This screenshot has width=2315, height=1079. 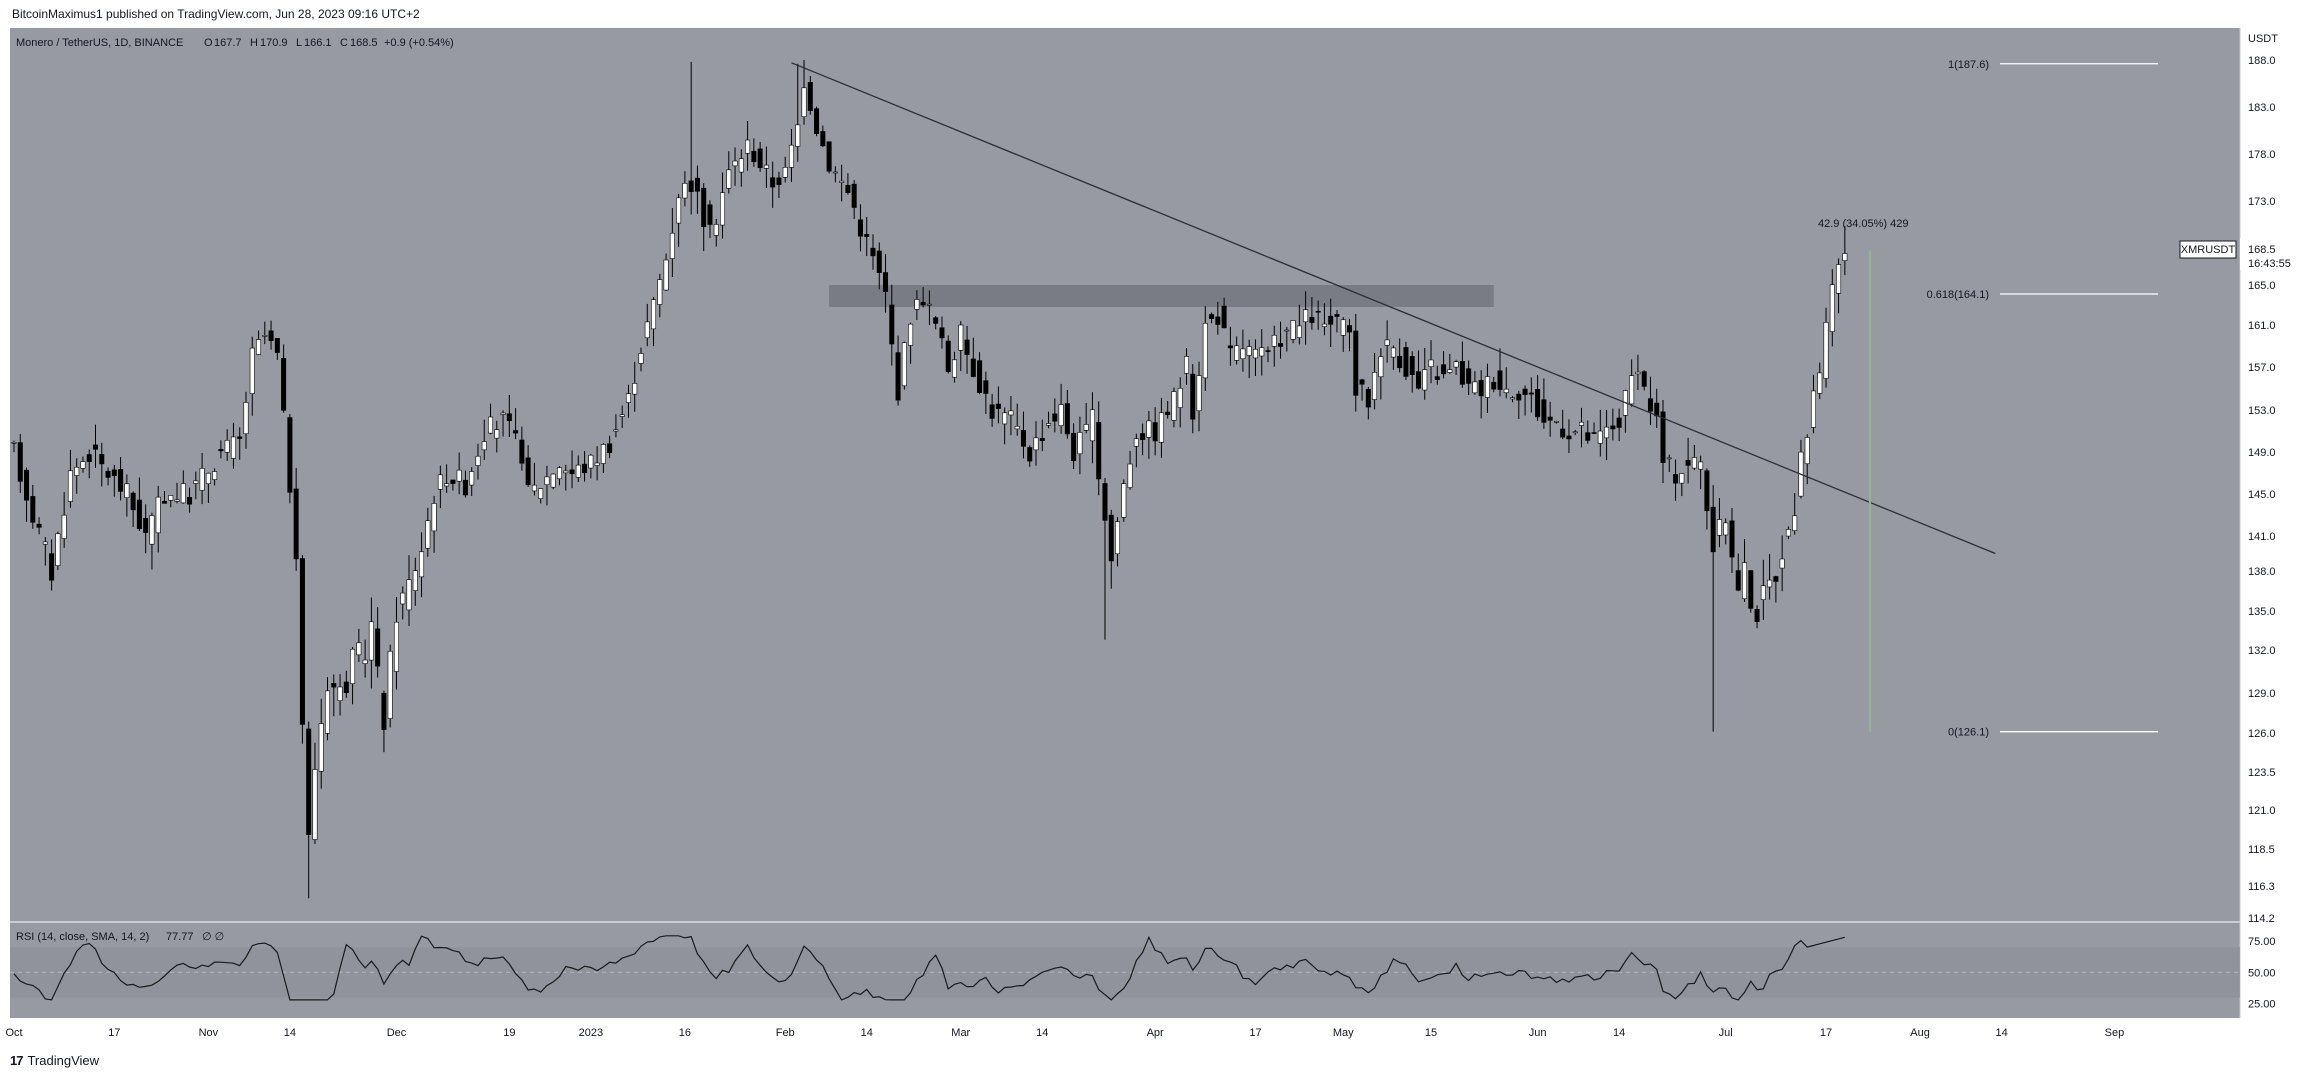 I want to click on tradingview-brand: 17 TradingView, so click(x=54, y=1060).